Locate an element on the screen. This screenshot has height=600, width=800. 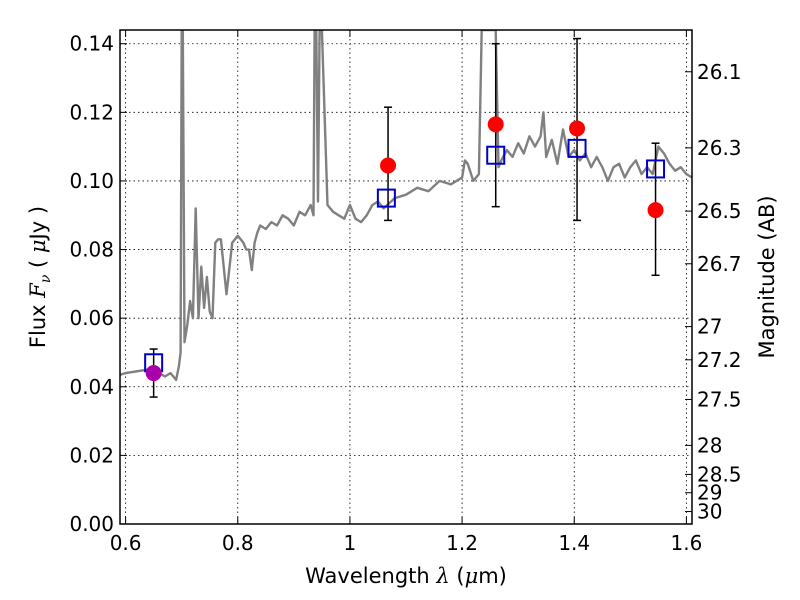
x-tick-label: 0.8 is located at coordinates (238, 543).